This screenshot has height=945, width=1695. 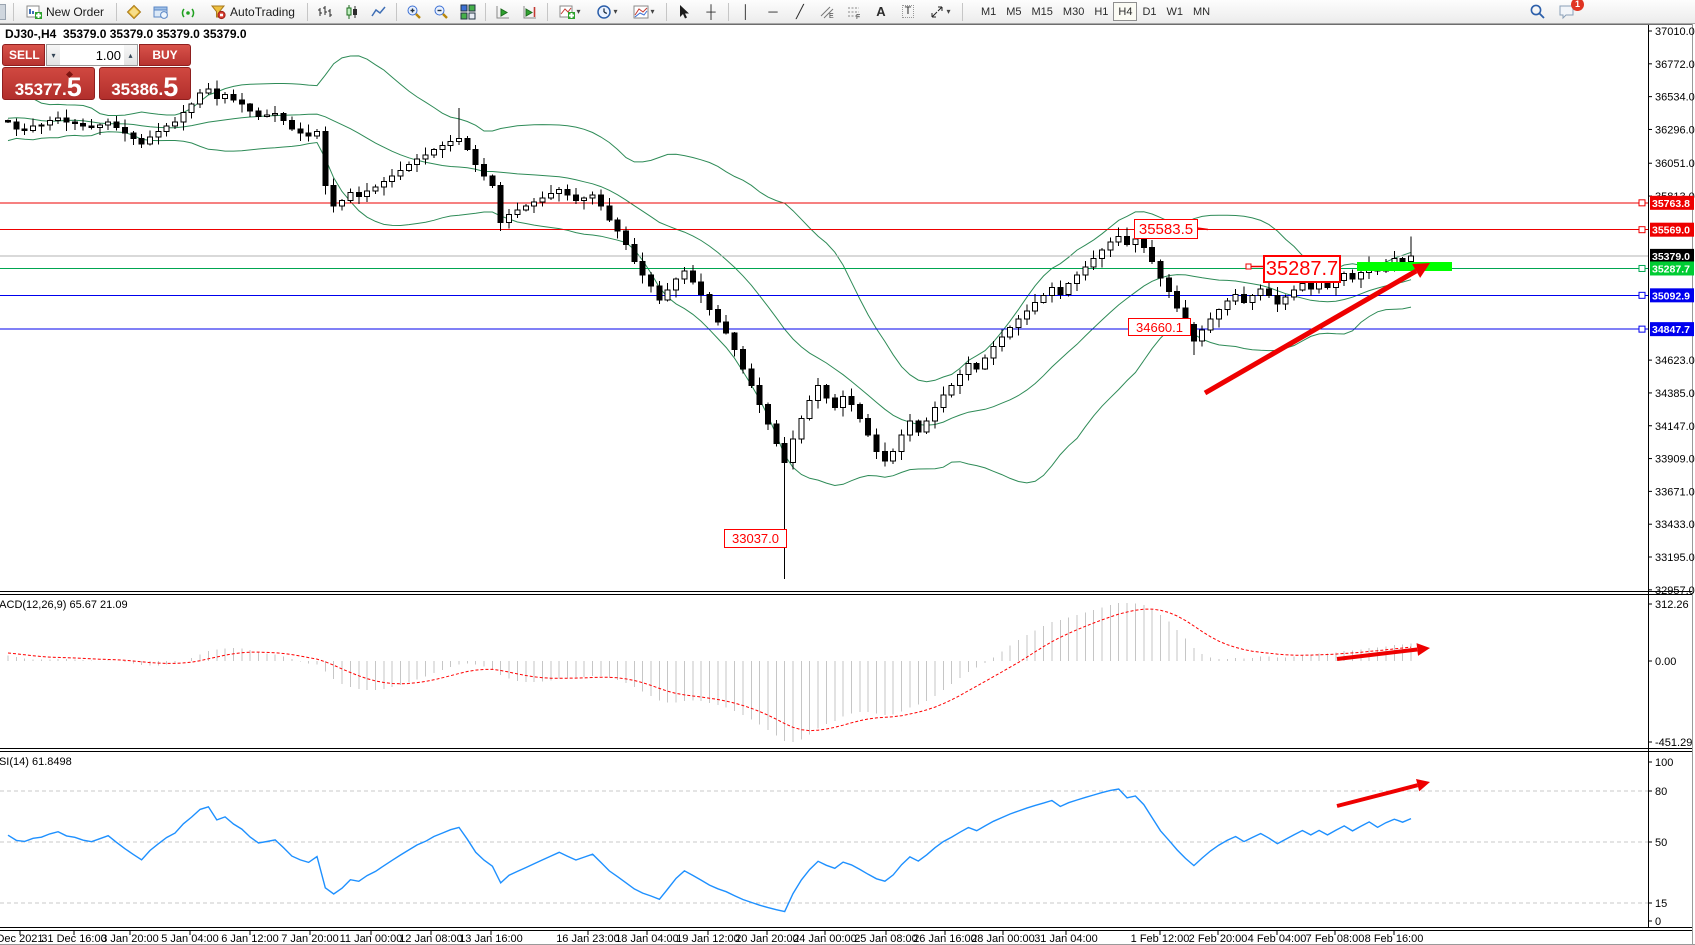 I want to click on y-axis-label: 36051.0, so click(x=1675, y=164).